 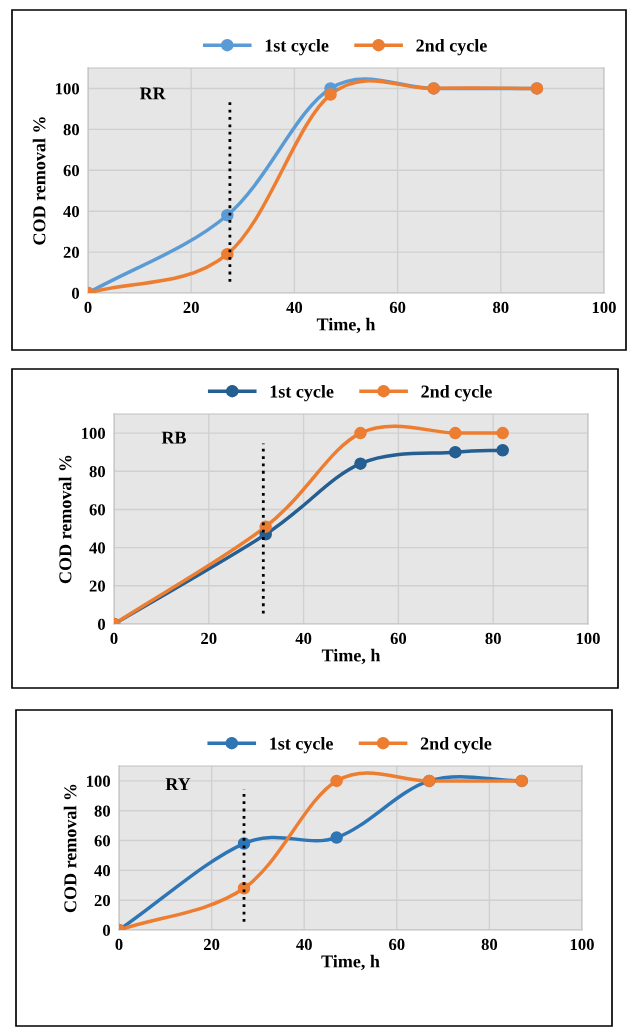 What do you see at coordinates (152, 93) in the screenshot?
I see `annotation: RR` at bounding box center [152, 93].